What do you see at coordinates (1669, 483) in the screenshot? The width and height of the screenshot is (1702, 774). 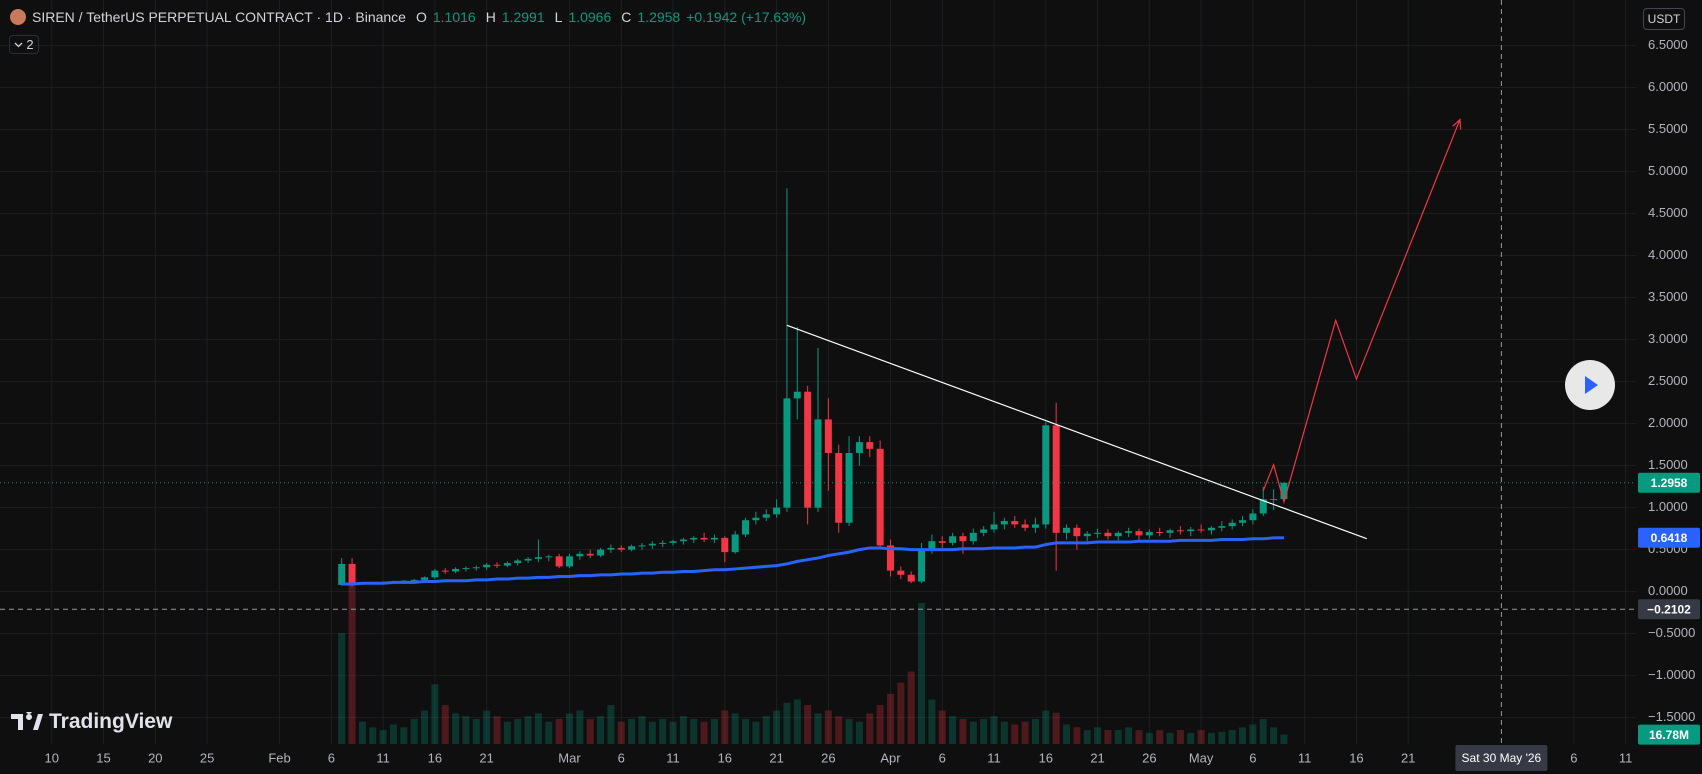 I see `last-price-label: 1.2958` at bounding box center [1669, 483].